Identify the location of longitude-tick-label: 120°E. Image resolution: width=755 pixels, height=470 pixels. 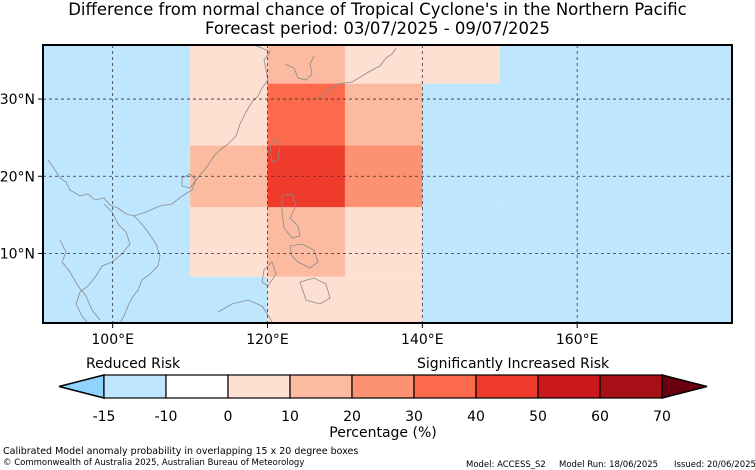
(267, 340).